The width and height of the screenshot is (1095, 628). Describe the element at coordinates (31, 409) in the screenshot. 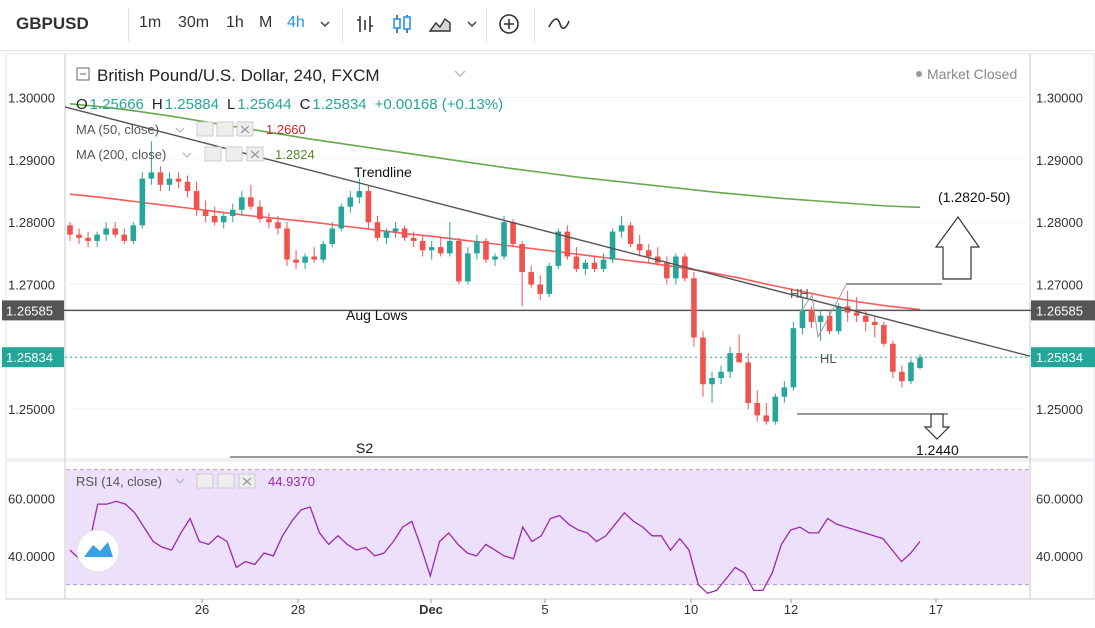

I see `left-tick-label: 1.25000` at that location.